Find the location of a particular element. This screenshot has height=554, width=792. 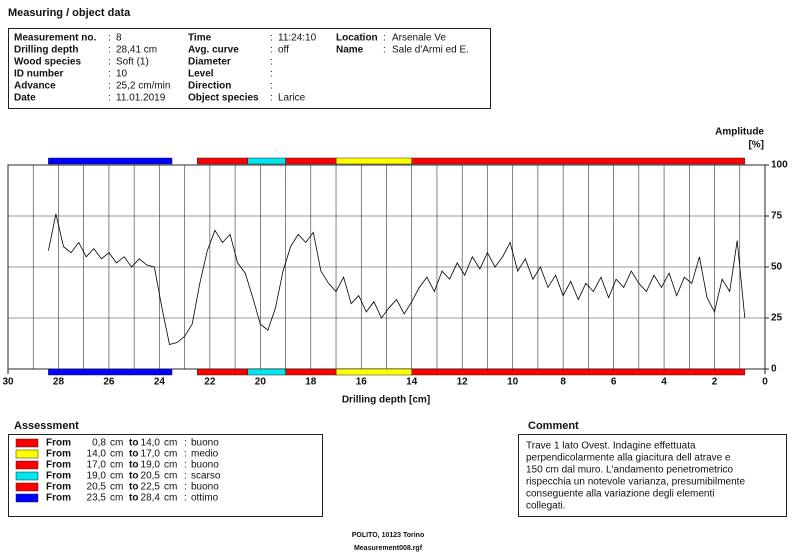

x-tick-label: 26 is located at coordinates (109, 382).